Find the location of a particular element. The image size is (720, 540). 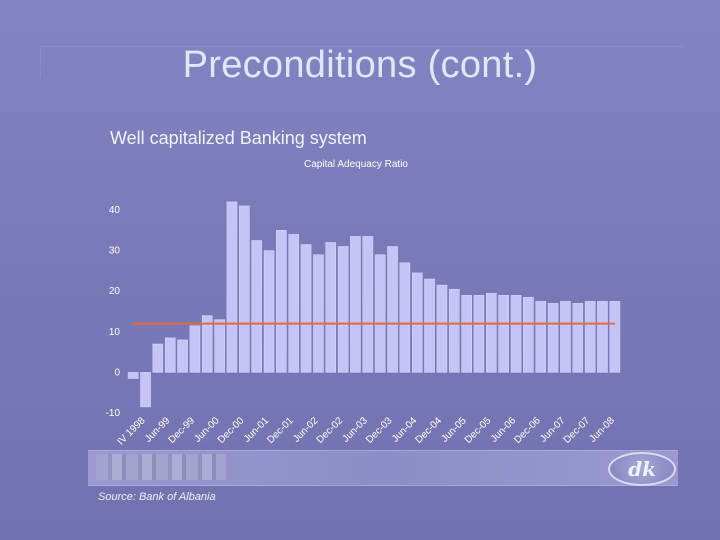

x-tick-label: Dec-05 is located at coordinates (478, 430).